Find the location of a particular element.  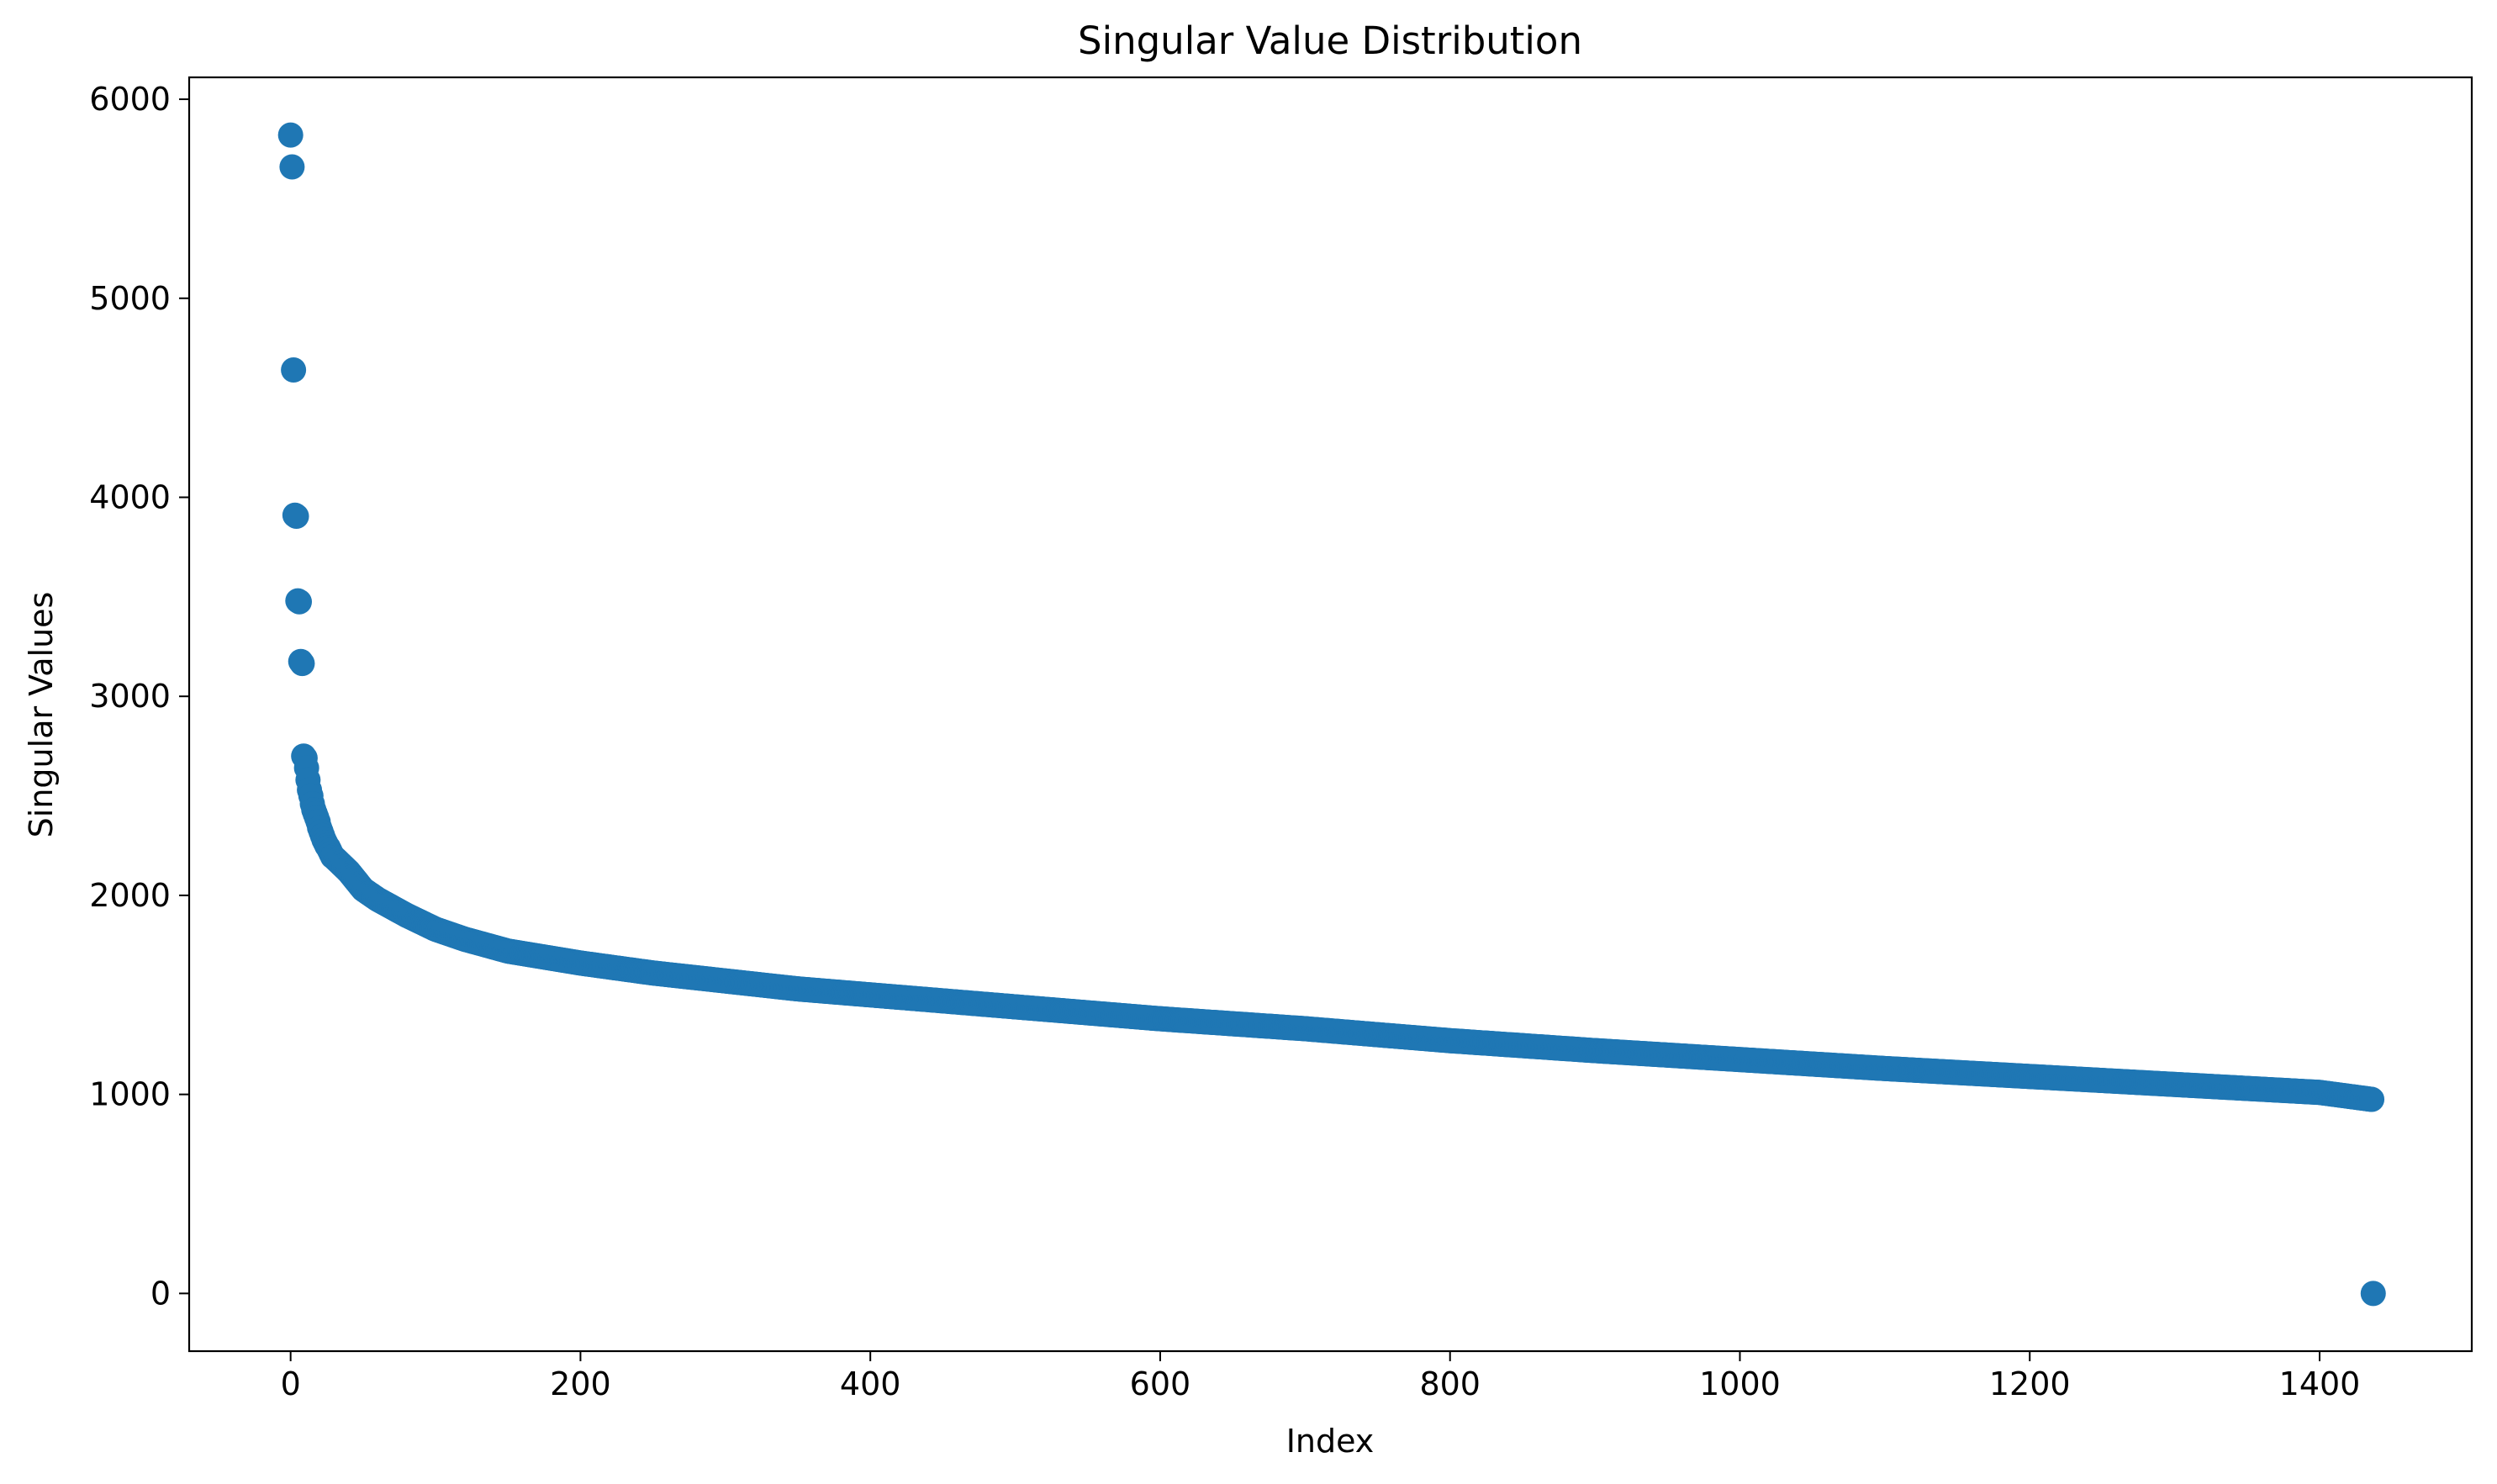

x-tick-label: 200 is located at coordinates (580, 1383).